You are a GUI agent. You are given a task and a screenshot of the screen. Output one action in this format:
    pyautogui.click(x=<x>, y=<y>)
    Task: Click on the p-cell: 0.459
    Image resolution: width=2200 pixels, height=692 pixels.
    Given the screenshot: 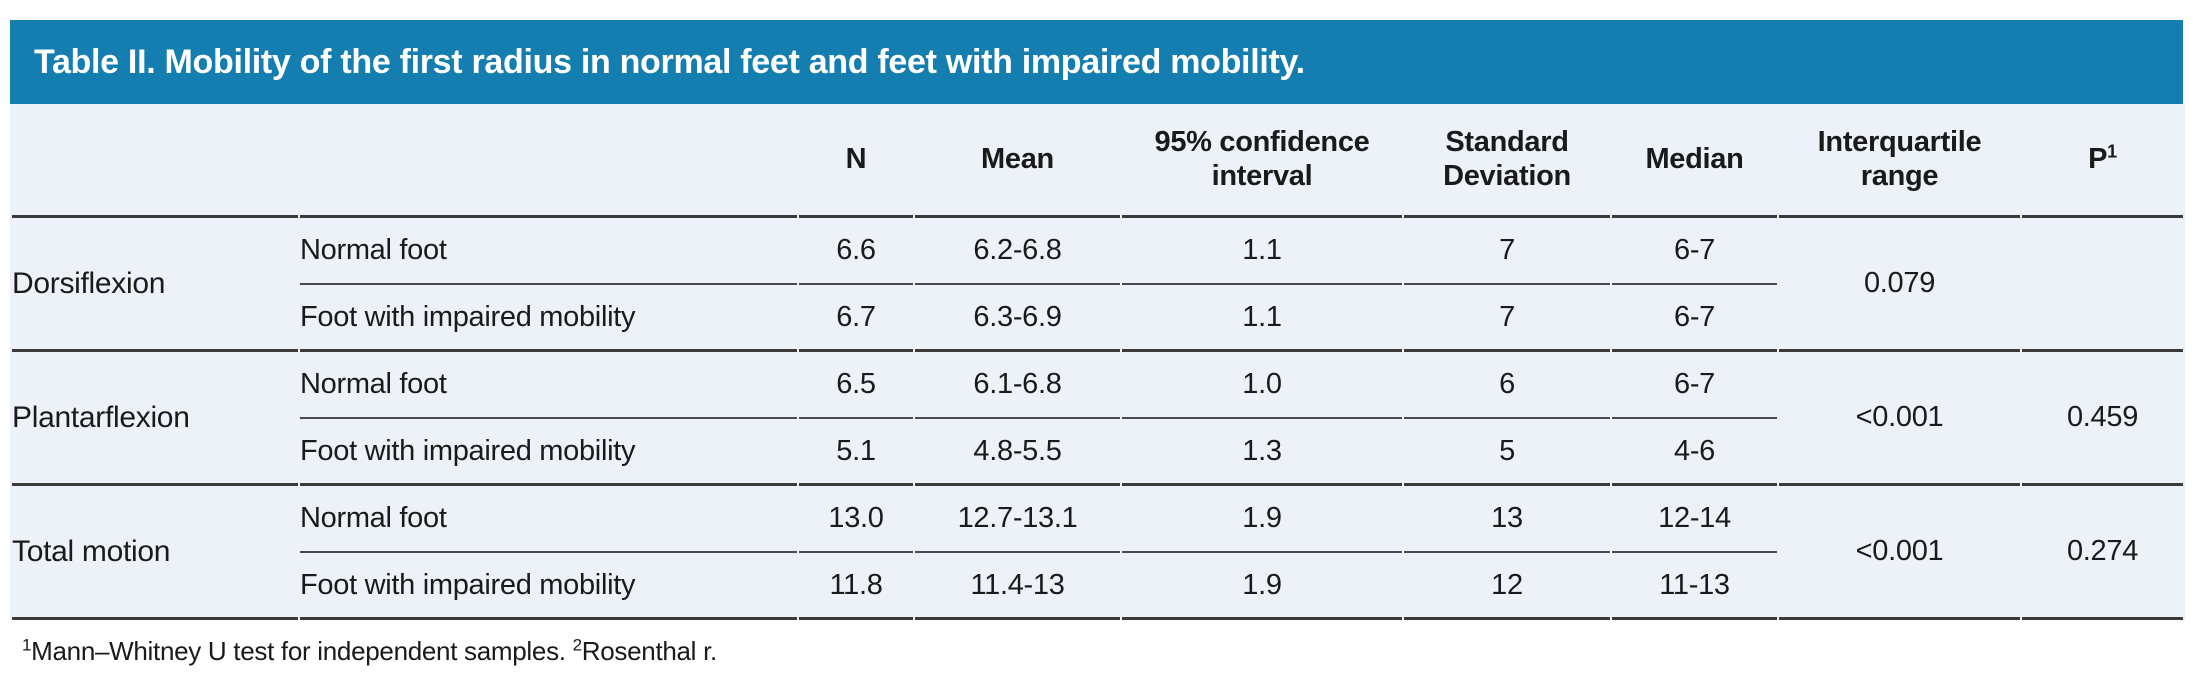 What is the action you would take?
    pyautogui.click(x=2102, y=419)
    